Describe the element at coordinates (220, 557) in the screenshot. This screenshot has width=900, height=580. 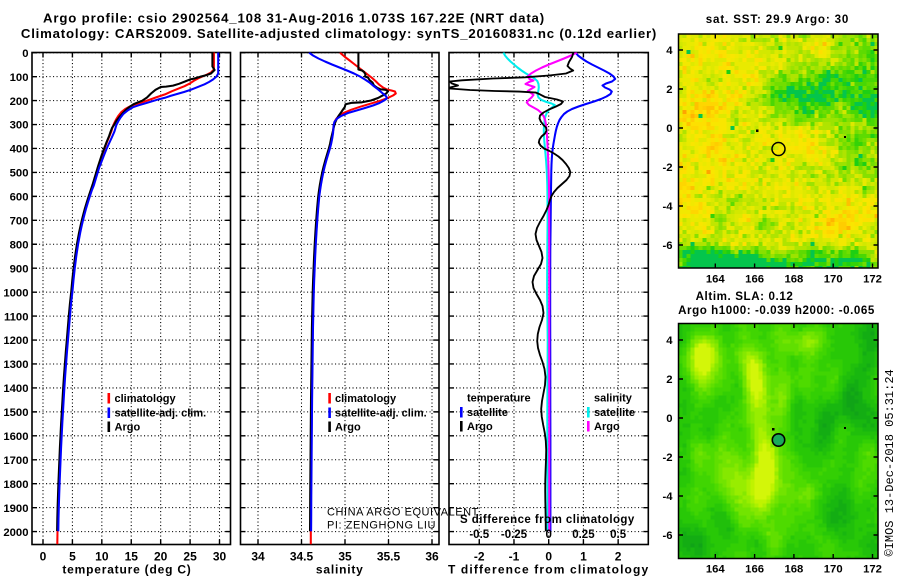
I see `svg-text: 30` at that location.